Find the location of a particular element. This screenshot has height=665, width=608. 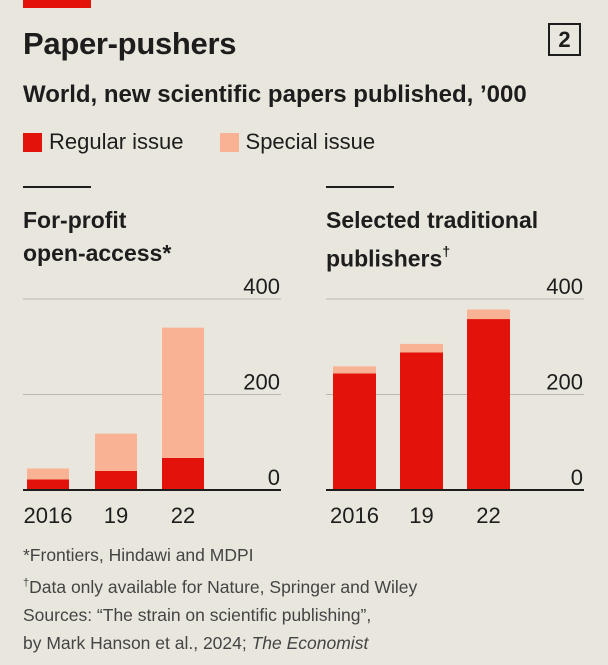

panel-left-title-line1: For-profit is located at coordinates (75, 220).